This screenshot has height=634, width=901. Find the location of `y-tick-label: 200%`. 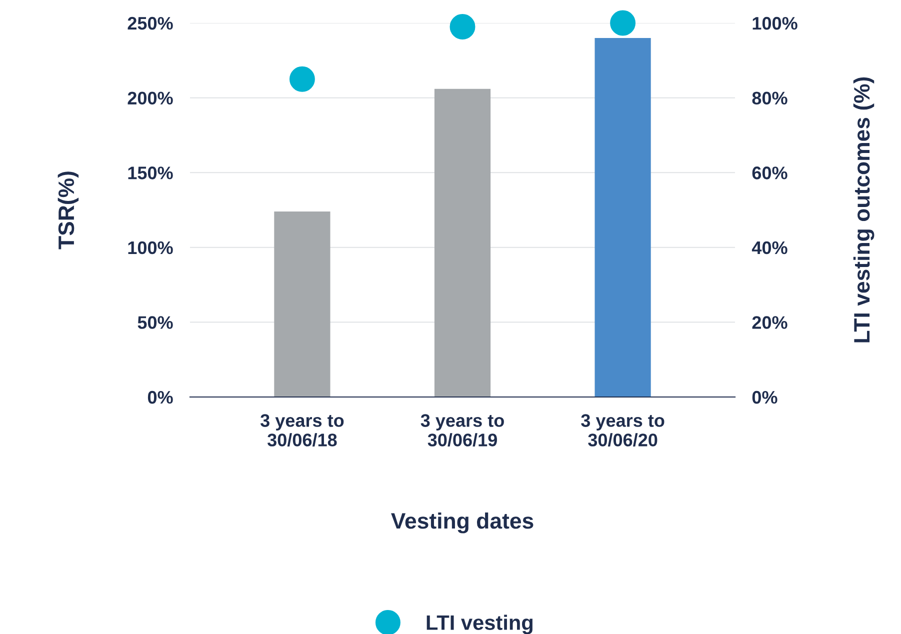

y-tick-label: 200% is located at coordinates (150, 98).